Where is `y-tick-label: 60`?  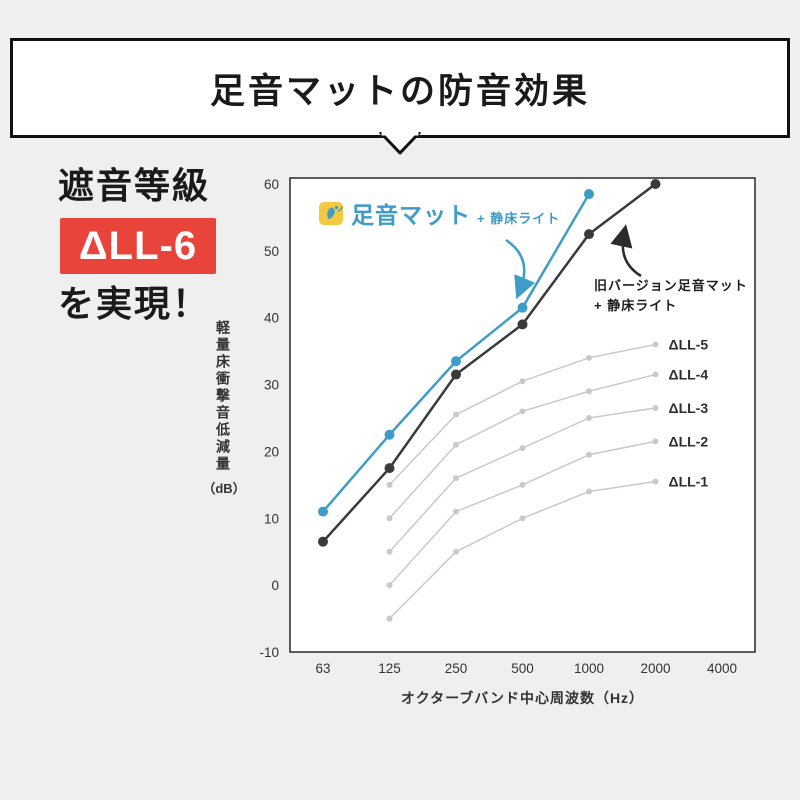
y-tick-label: 60 is located at coordinates (271, 184).